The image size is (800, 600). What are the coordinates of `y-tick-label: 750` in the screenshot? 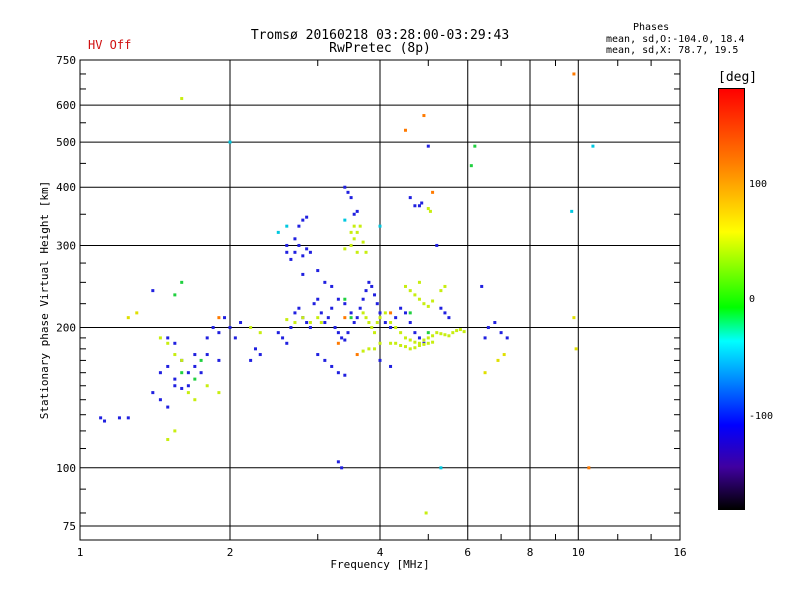 It's located at (66, 60).